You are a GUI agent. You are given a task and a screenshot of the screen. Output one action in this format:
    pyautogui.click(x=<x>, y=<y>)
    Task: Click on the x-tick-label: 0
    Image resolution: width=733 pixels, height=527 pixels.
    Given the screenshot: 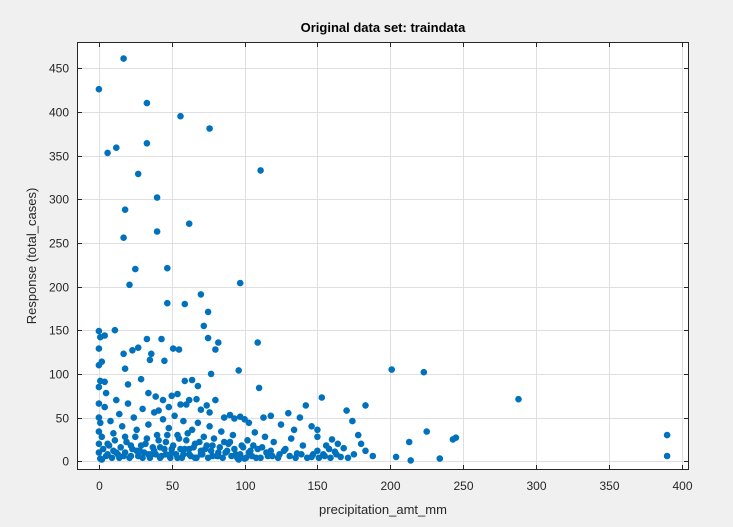 What is the action you would take?
    pyautogui.click(x=99, y=486)
    